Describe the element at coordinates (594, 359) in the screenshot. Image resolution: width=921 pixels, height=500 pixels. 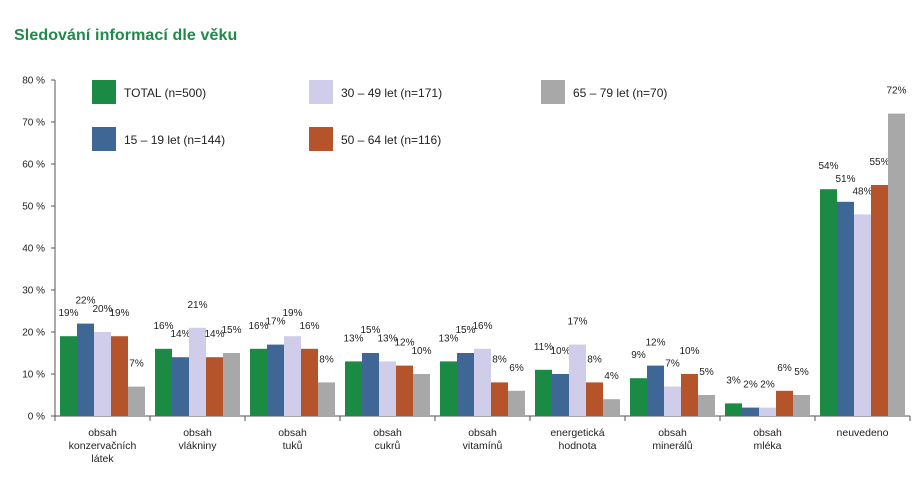
I see `data-label: 8%` at that location.